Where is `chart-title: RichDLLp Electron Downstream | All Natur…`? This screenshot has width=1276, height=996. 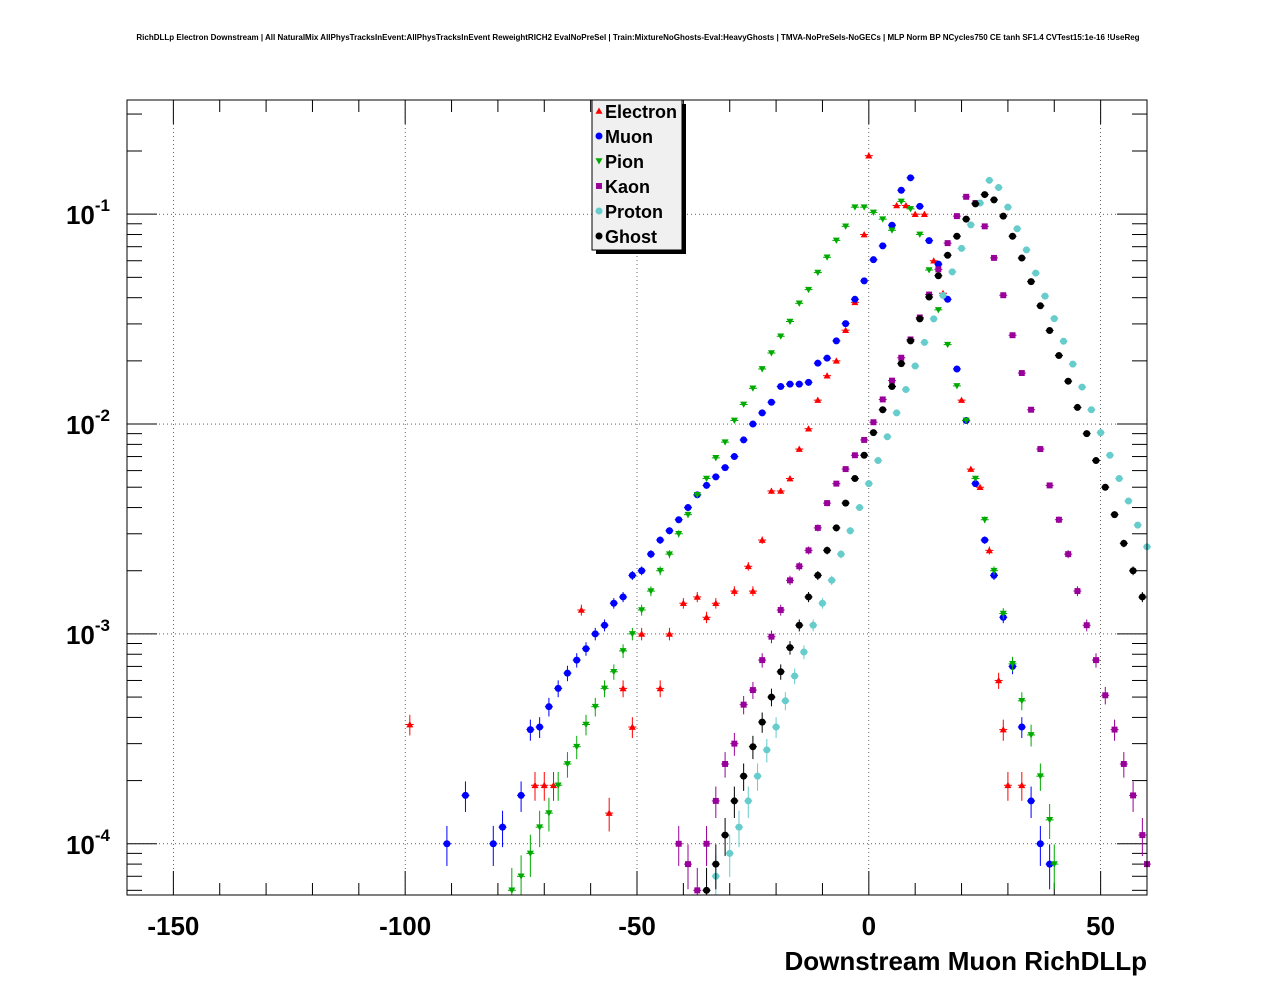
chart-title: RichDLLp Electron Downstream | All Natur… is located at coordinates (638, 37).